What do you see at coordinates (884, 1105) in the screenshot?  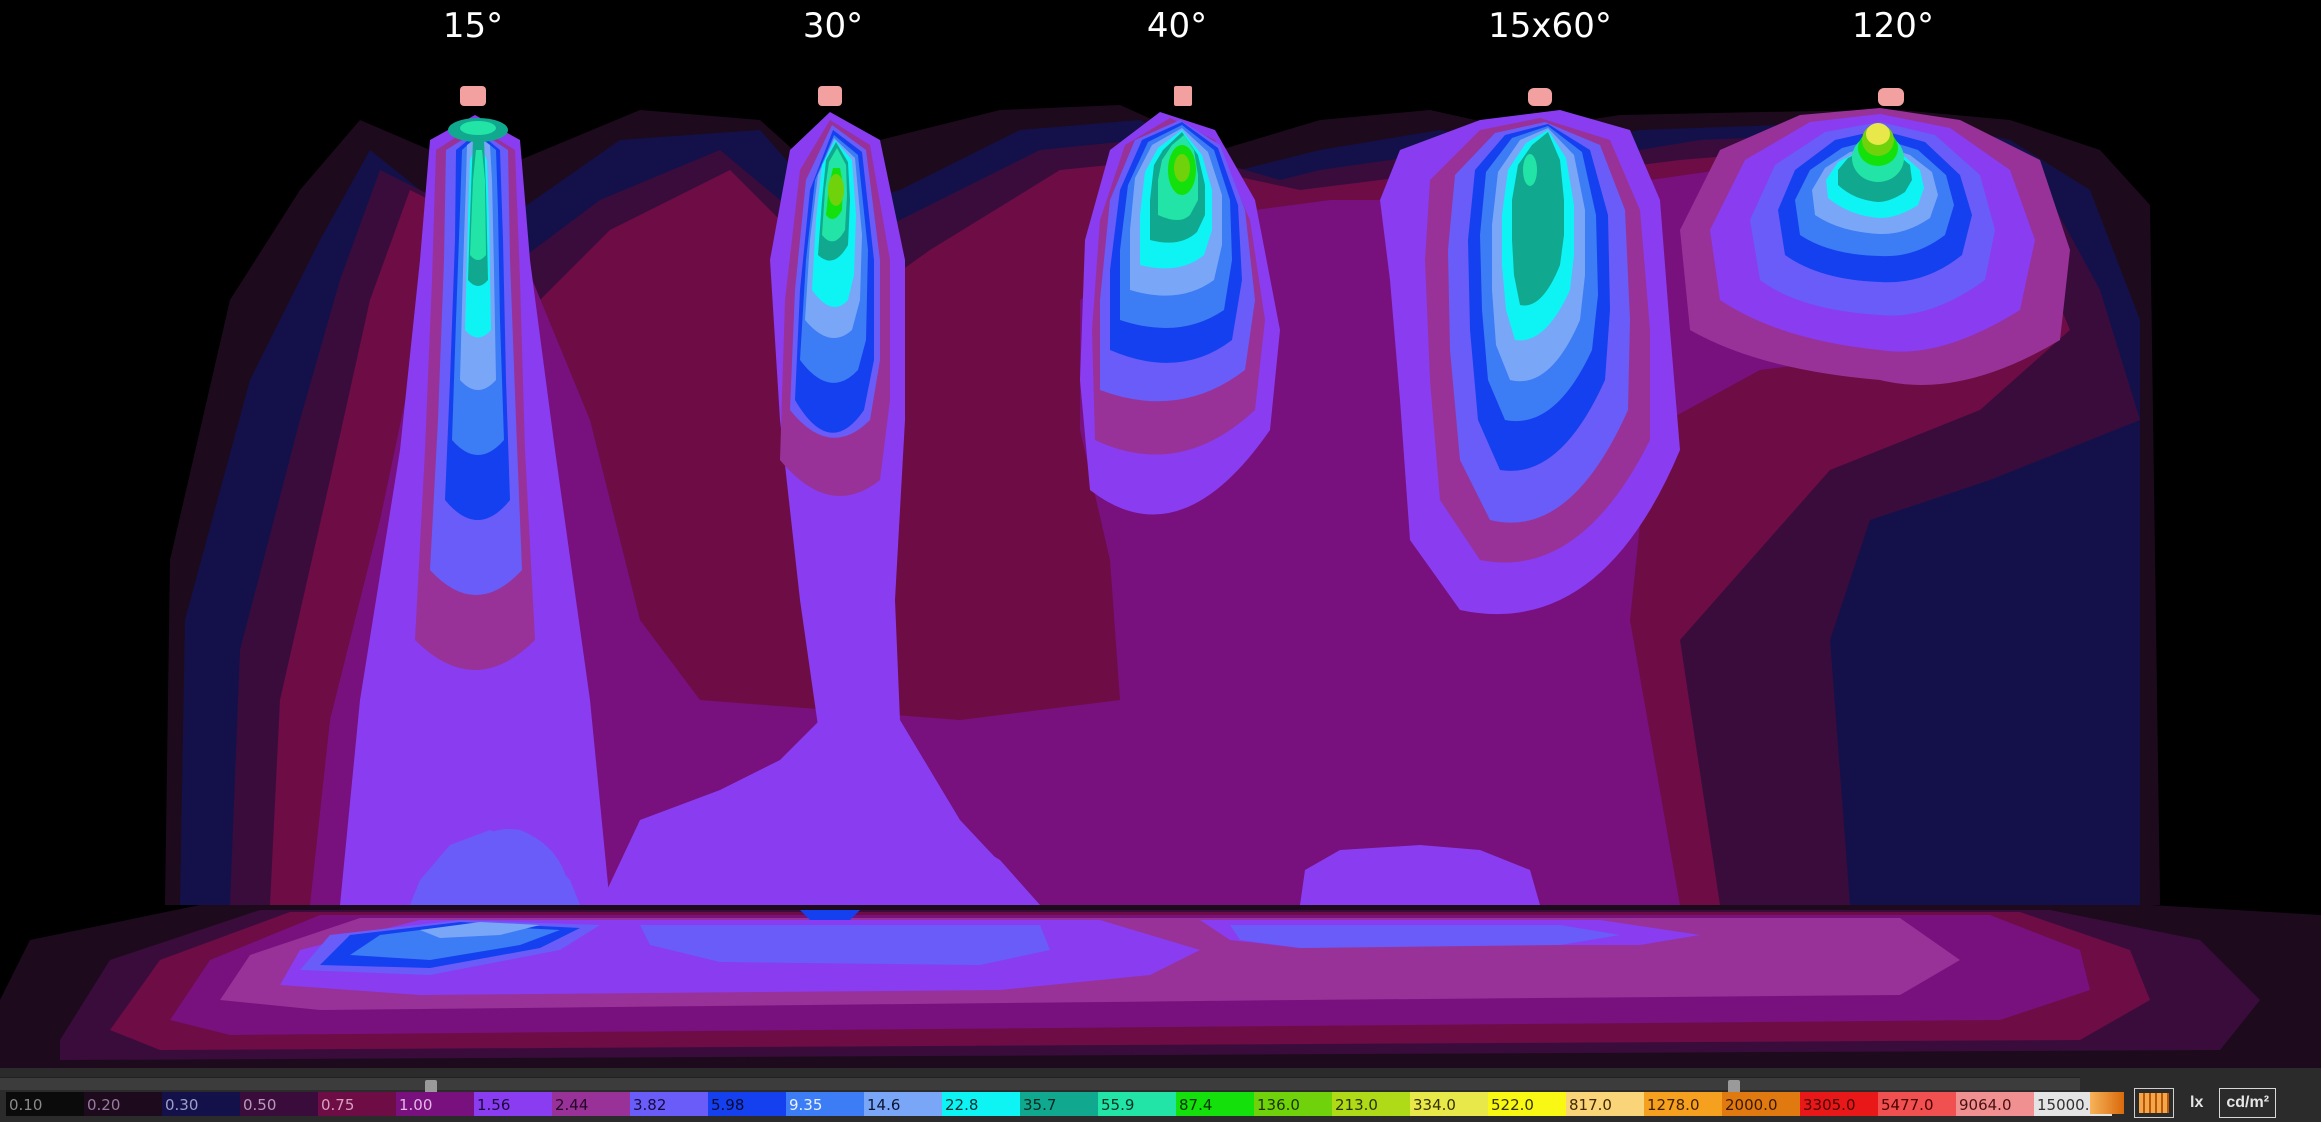 I see `legend-swatch-label: 14.6` at bounding box center [884, 1105].